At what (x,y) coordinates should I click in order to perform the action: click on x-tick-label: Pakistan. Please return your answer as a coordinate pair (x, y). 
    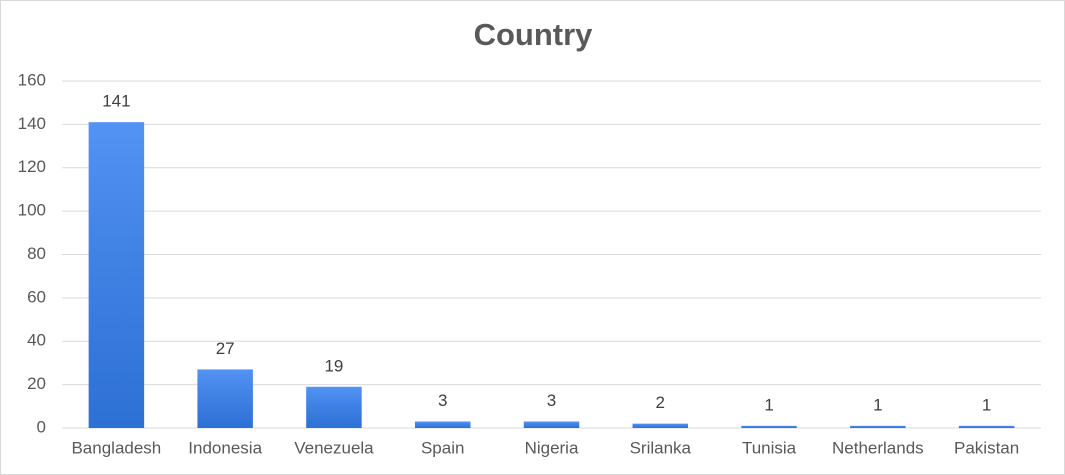
    Looking at the image, I should click on (986, 447).